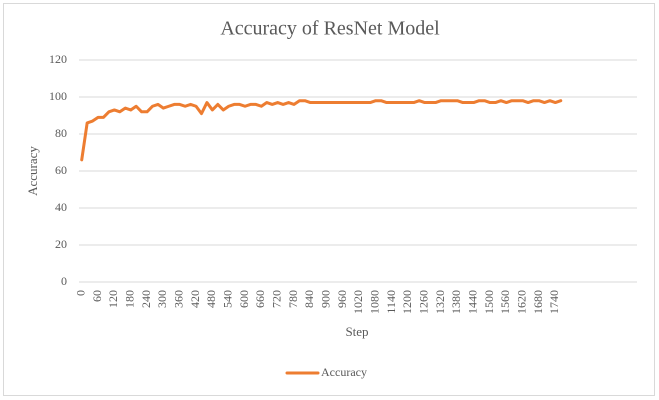 The width and height of the screenshot is (659, 400). I want to click on x-tick-label: 780, so click(293, 299).